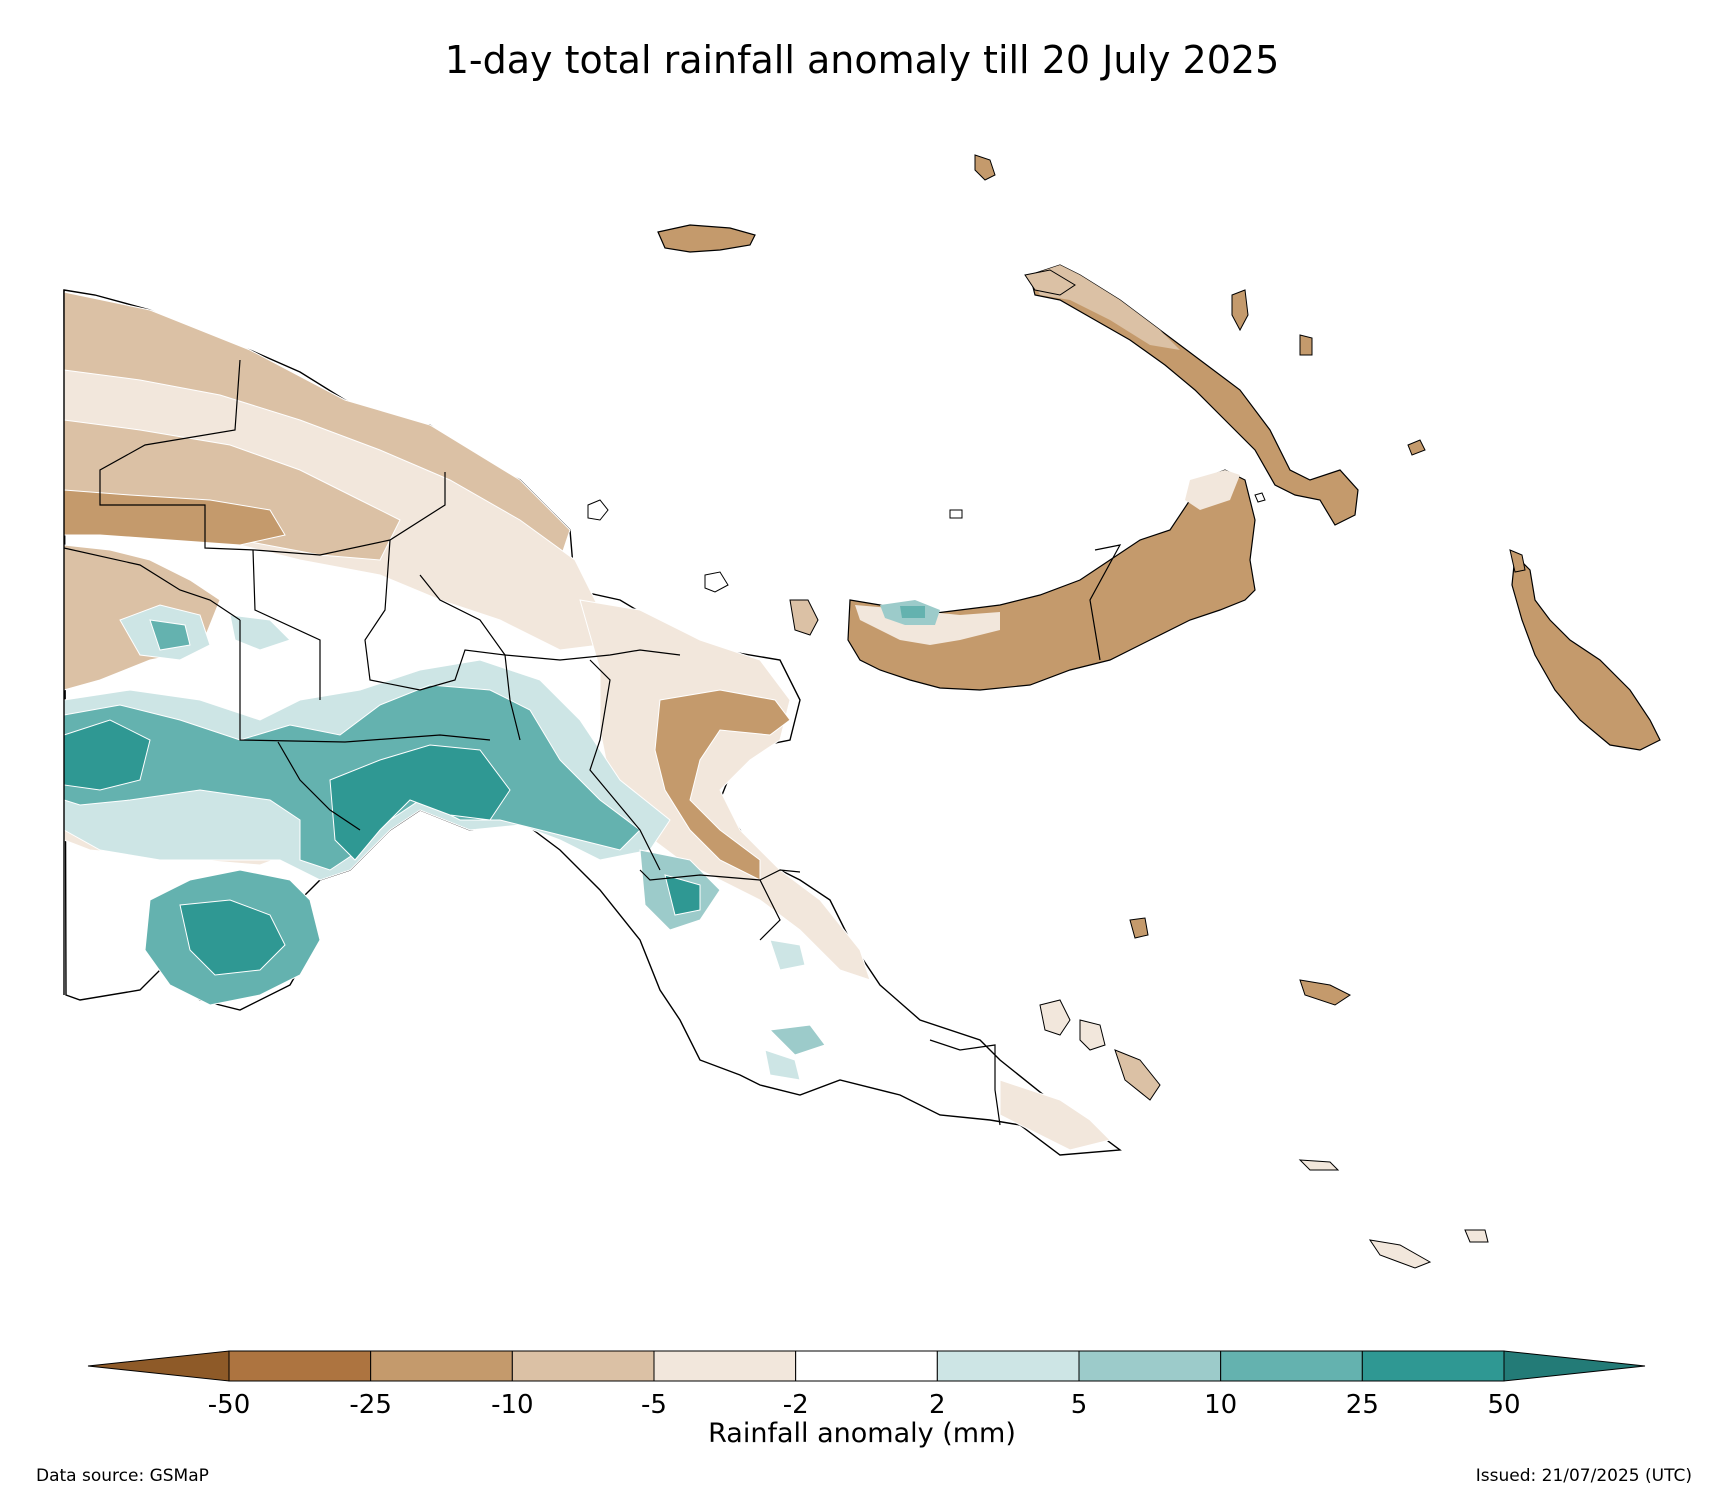 The image size is (1724, 1494). I want to click on contour-brown-dark-west, so click(174, 517).